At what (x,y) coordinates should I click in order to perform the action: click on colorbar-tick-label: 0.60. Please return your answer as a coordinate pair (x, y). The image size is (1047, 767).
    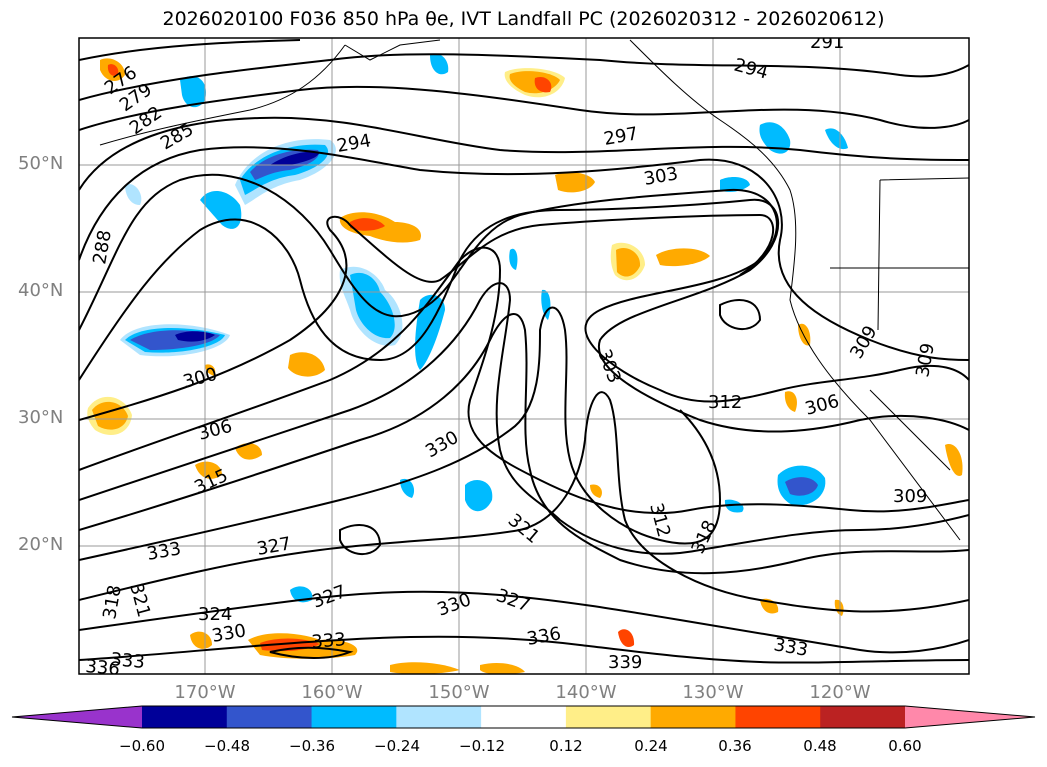
    Looking at the image, I should click on (905, 746).